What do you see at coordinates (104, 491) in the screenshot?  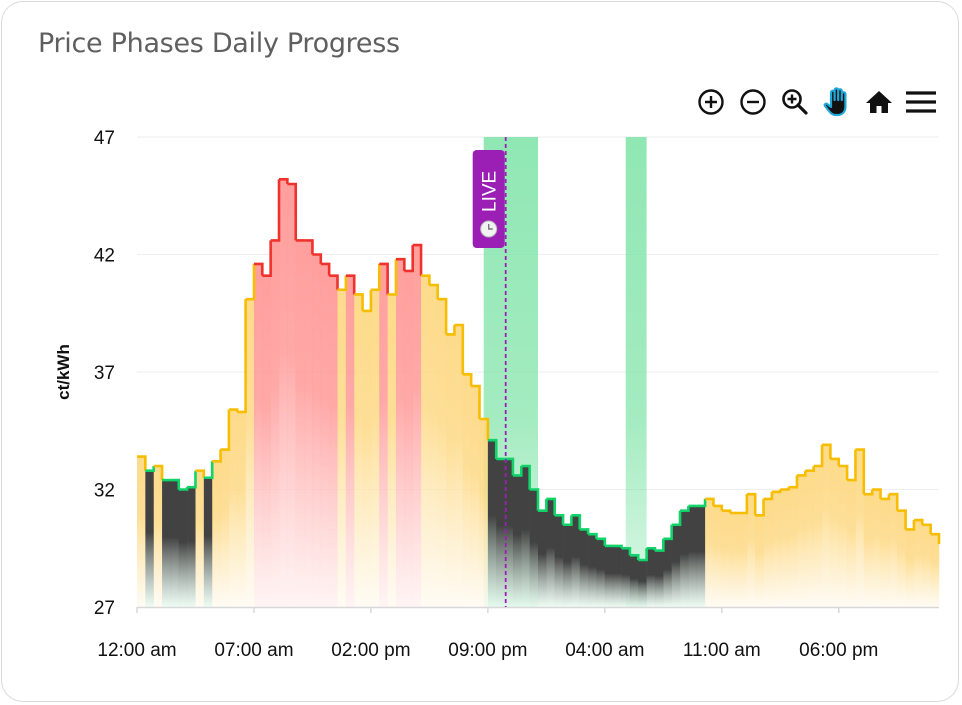 I see `y-tick-label: 32` at bounding box center [104, 491].